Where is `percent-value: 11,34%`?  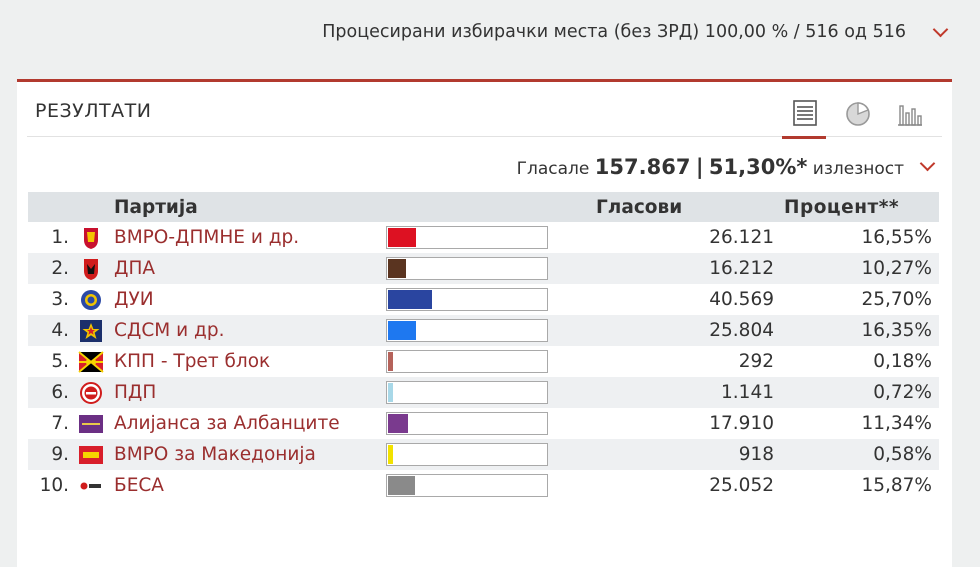
percent-value: 11,34% is located at coordinates (861, 423).